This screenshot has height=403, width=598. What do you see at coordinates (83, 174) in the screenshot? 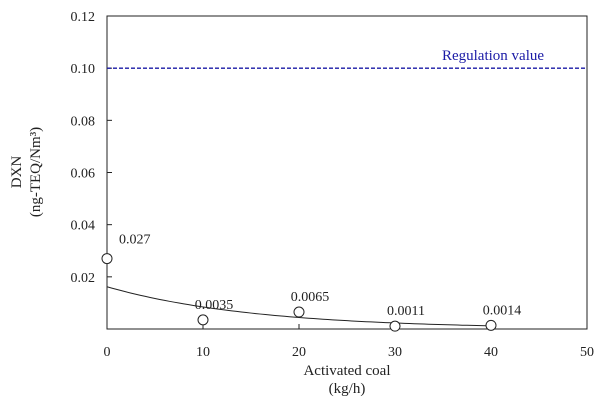
I see `y-tick-label: 0.06` at bounding box center [83, 174].